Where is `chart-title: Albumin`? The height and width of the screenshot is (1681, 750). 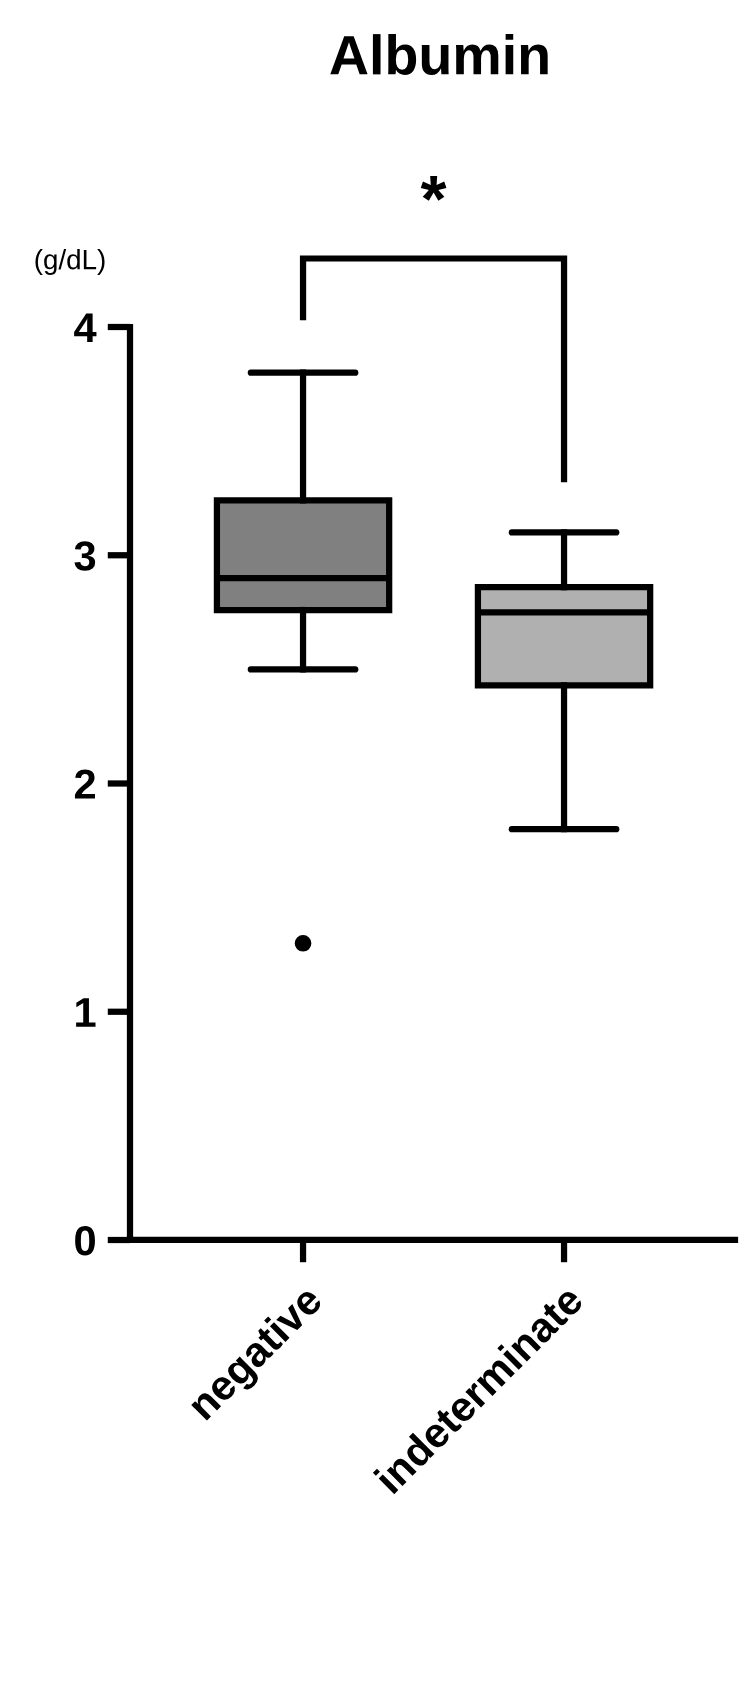 chart-title: Albumin is located at coordinates (439, 54).